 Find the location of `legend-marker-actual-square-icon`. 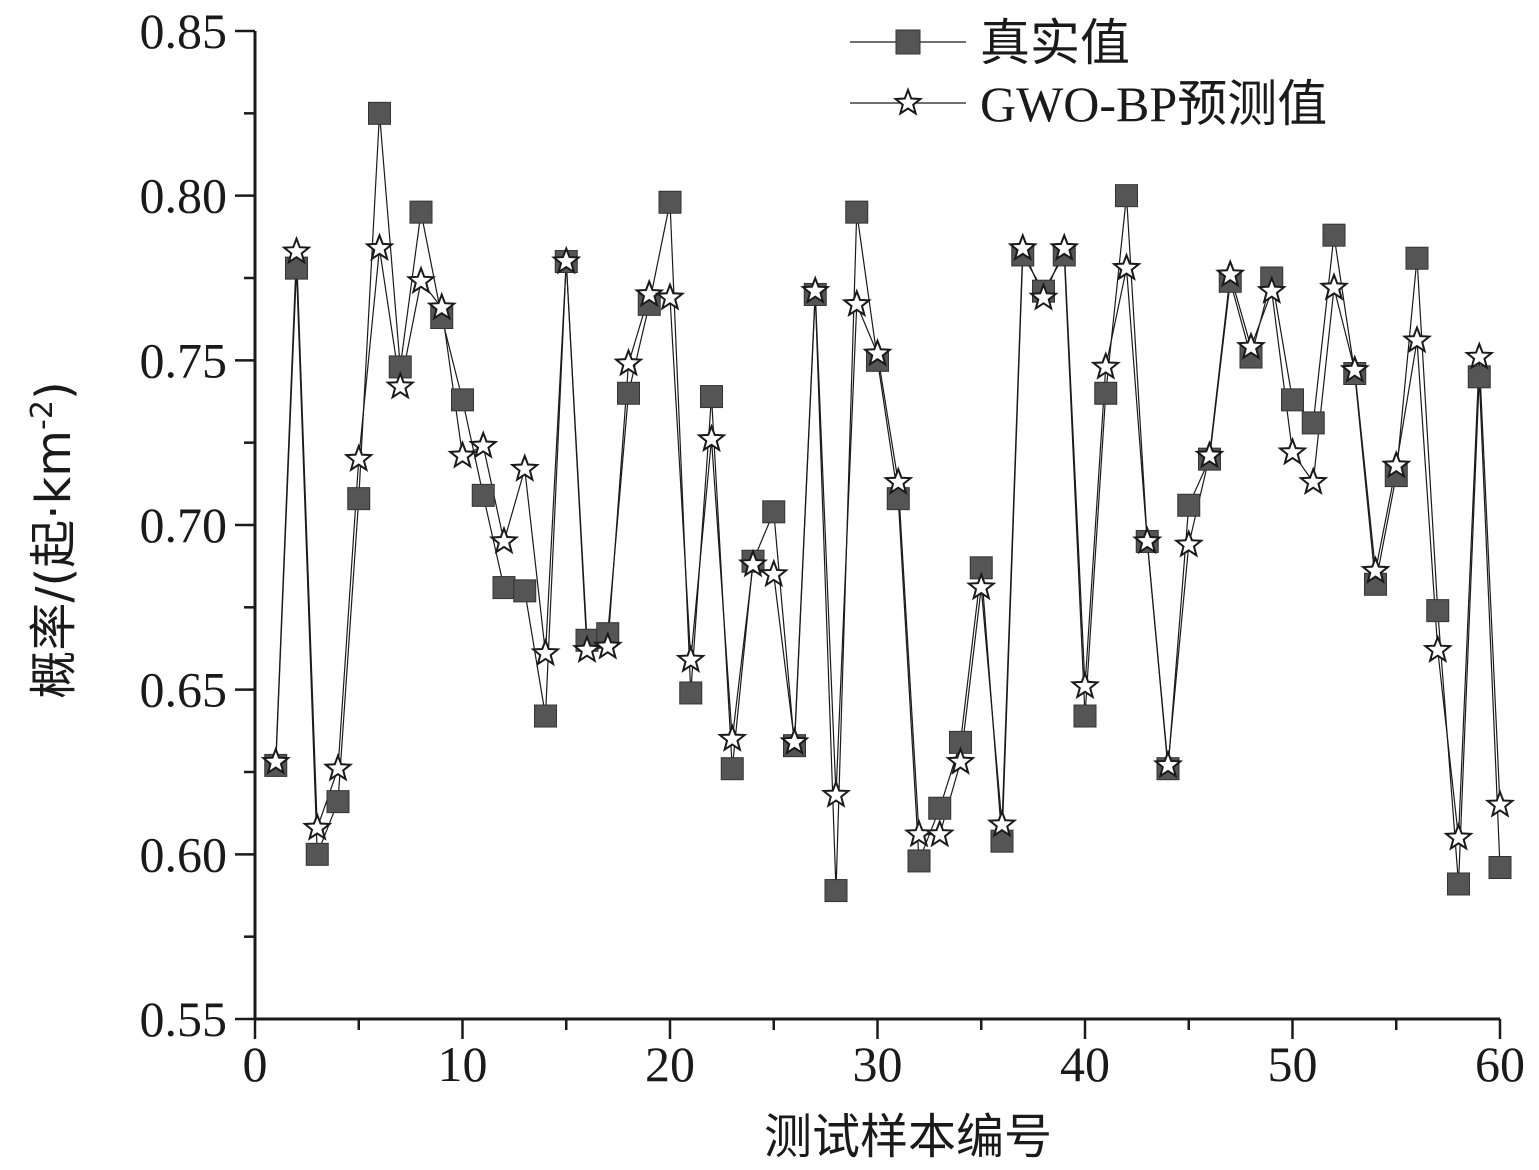

legend-marker-actual-square-icon is located at coordinates (908, 42).